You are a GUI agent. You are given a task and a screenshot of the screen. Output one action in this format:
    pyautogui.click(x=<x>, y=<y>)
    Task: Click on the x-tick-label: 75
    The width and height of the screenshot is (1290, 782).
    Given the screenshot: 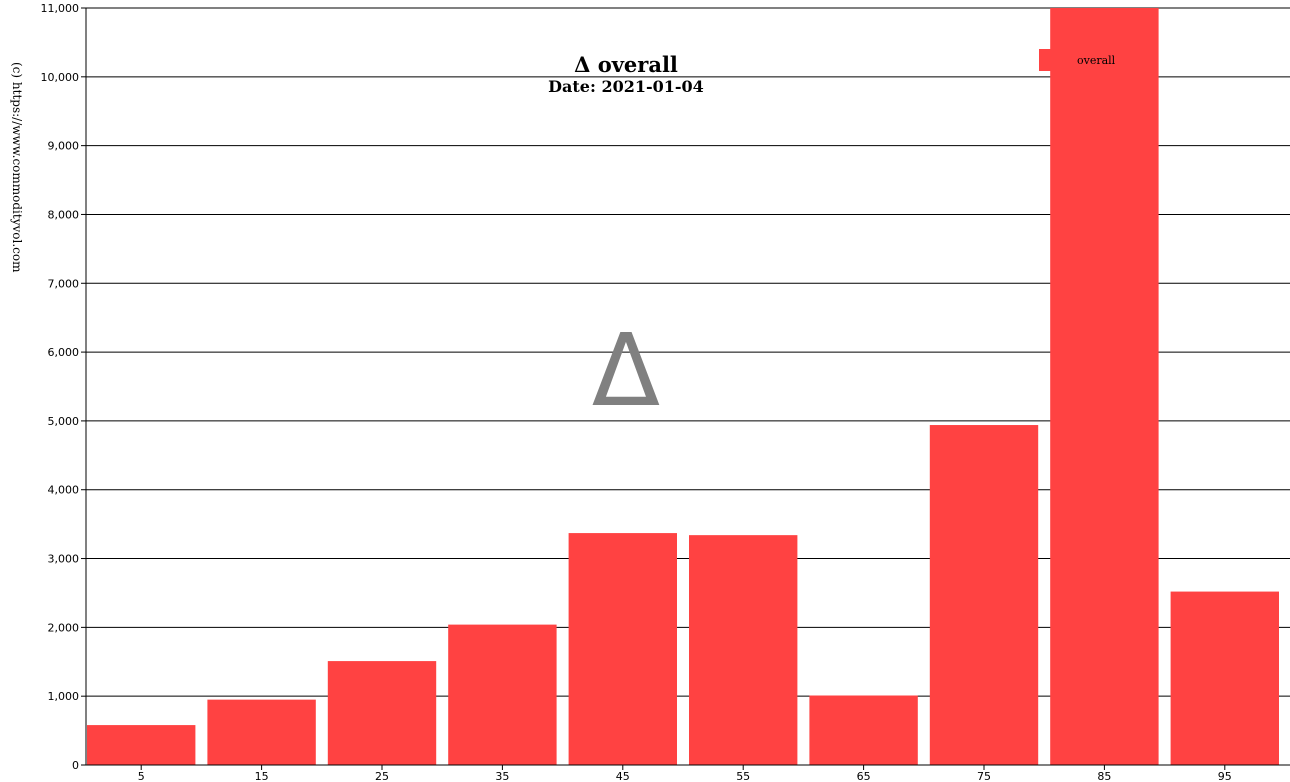 What is the action you would take?
    pyautogui.click(x=984, y=776)
    